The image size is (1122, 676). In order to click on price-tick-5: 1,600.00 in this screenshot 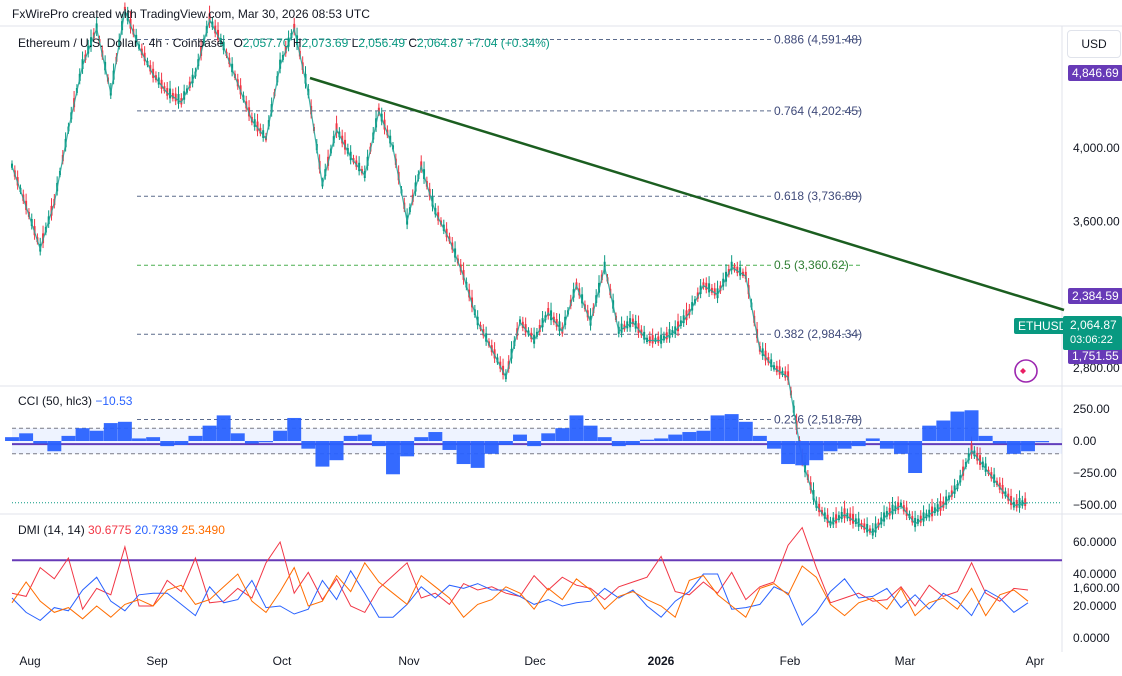, I will do `click(1096, 588)`.